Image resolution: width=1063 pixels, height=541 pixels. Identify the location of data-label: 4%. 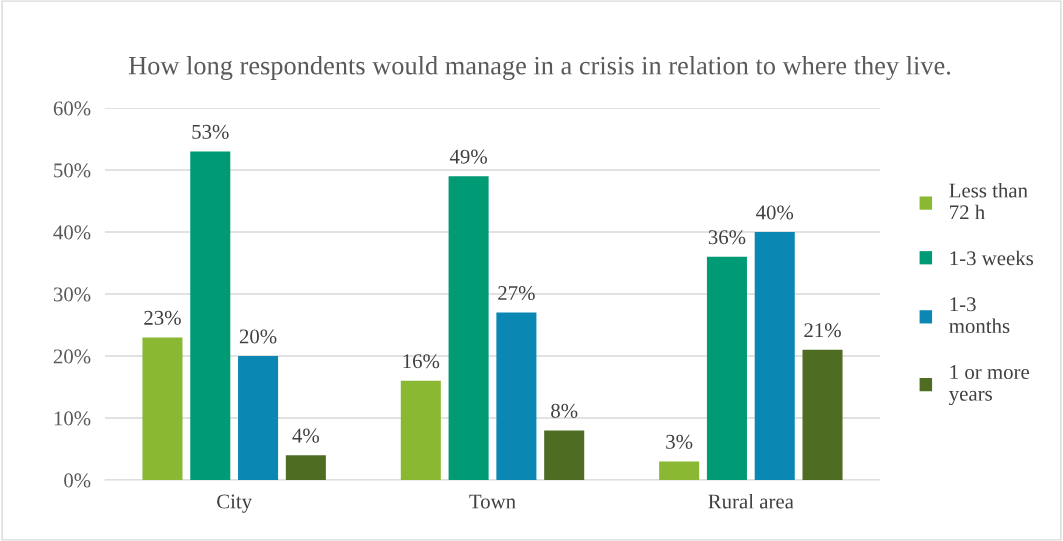
(306, 435).